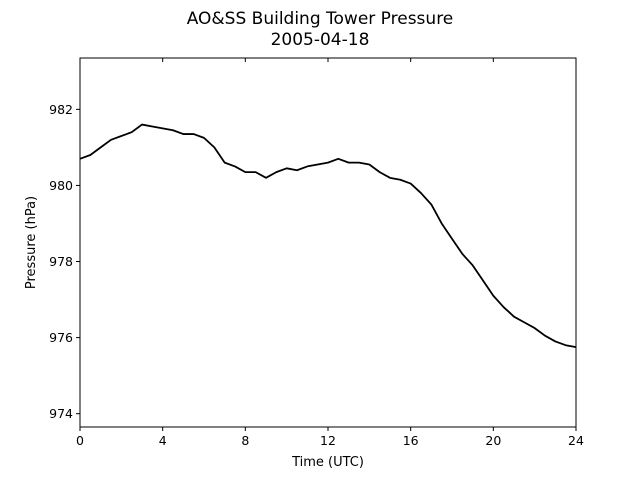  Describe the element at coordinates (328, 440) in the screenshot. I see `x-tick-label: 12` at that location.